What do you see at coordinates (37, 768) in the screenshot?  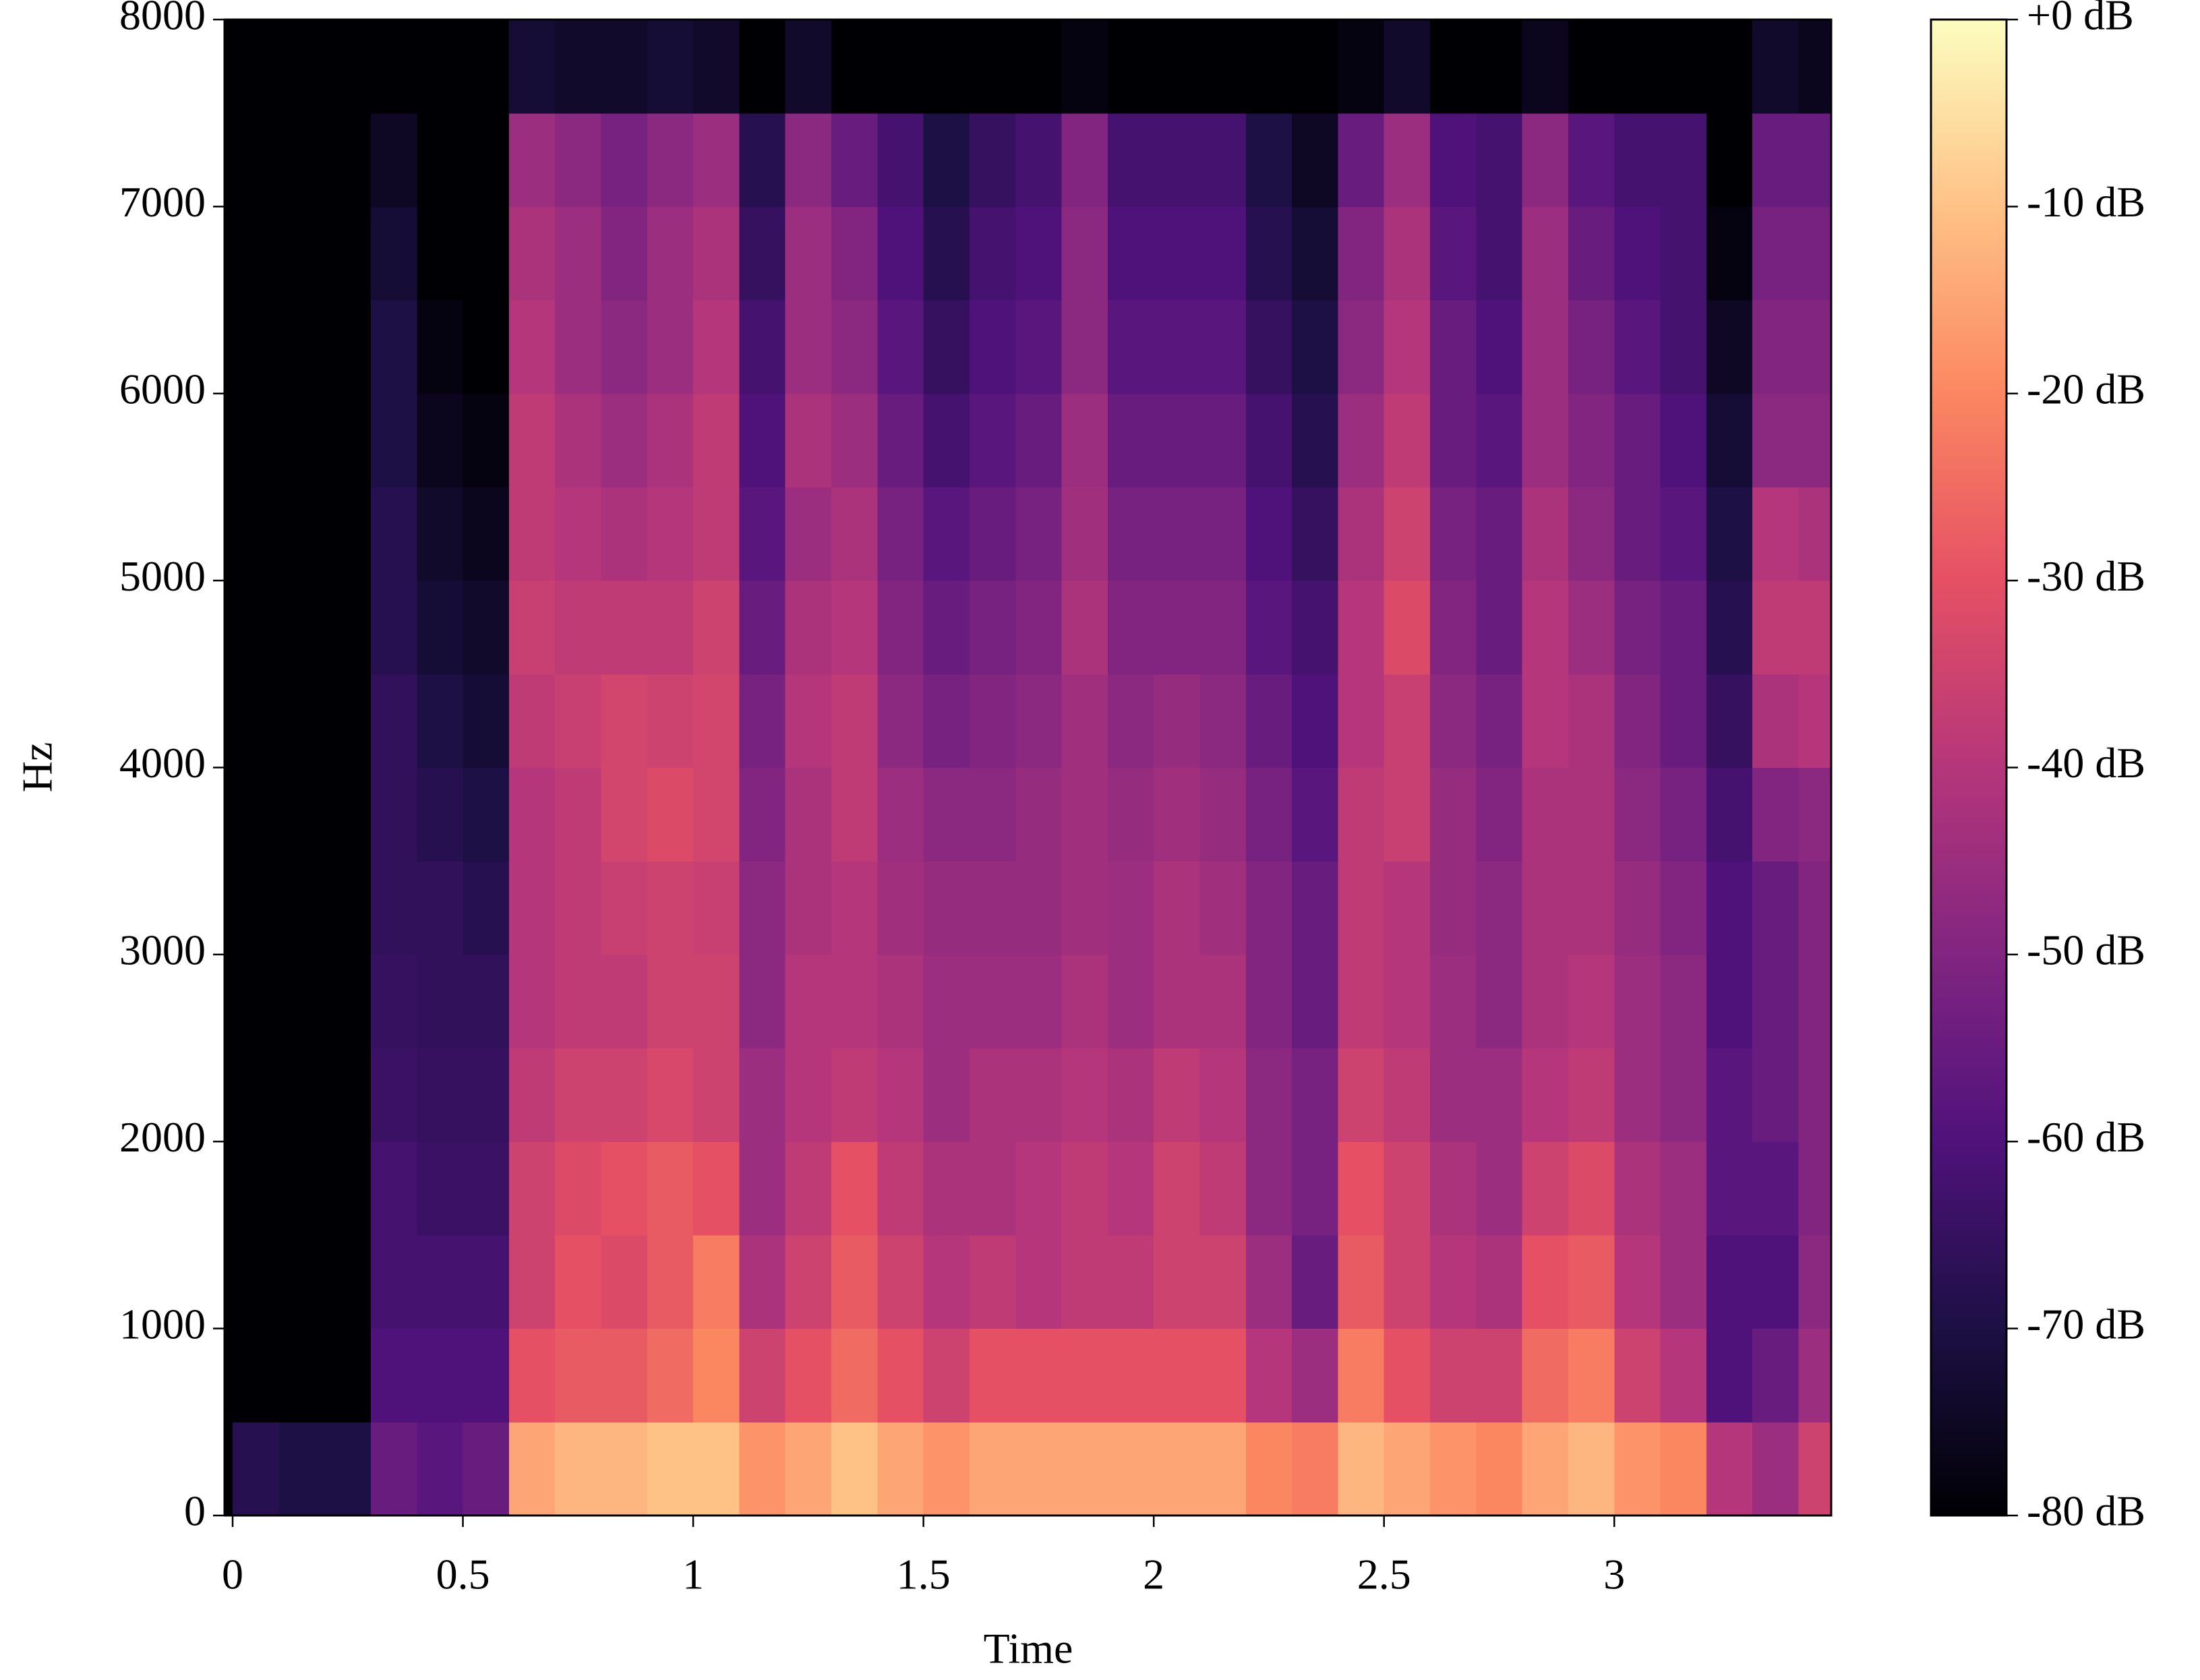 I see `y-axis-label: Hz` at bounding box center [37, 768].